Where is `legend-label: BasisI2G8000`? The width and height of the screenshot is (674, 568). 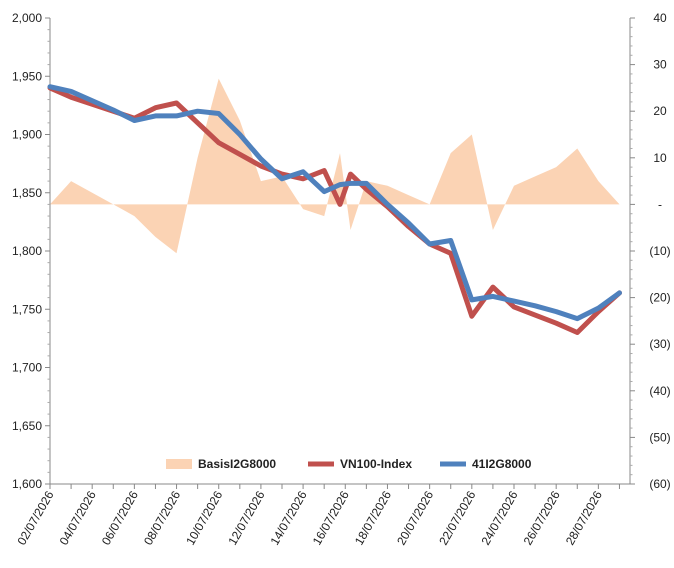
legend-label: BasisI2G8000 is located at coordinates (237, 464).